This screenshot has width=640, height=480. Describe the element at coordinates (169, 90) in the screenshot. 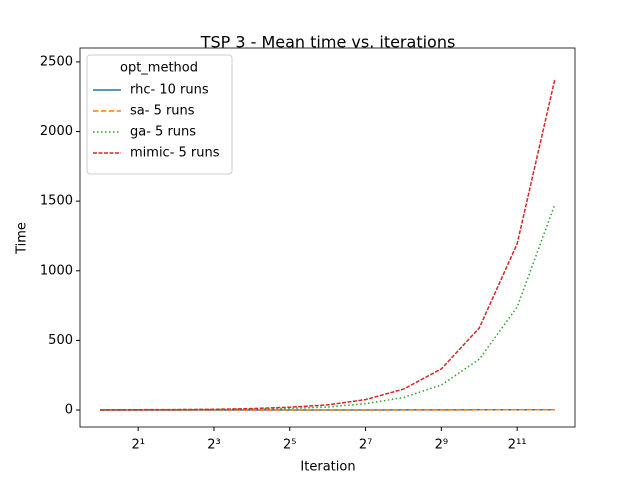

I see `legend-label: rhc- 10 runs` at that location.